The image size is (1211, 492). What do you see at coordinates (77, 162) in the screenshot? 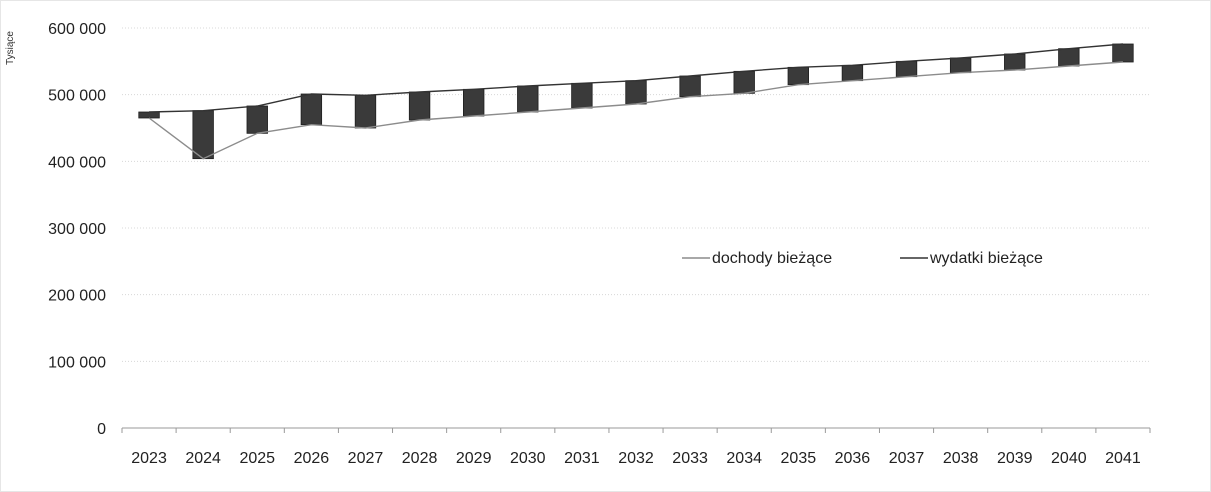
I see `y-tick-label: 400 000` at bounding box center [77, 162].